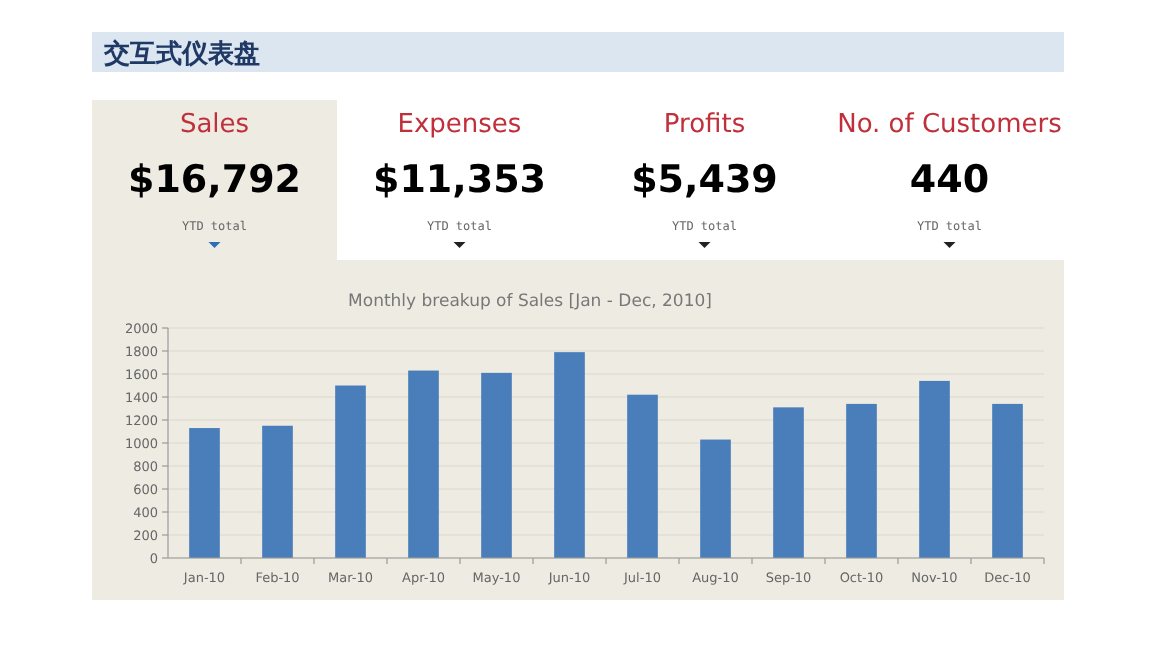 This screenshot has height=652, width=1160. Describe the element at coordinates (181, 53) in the screenshot. I see `text: 交互式仪表盘` at that location.